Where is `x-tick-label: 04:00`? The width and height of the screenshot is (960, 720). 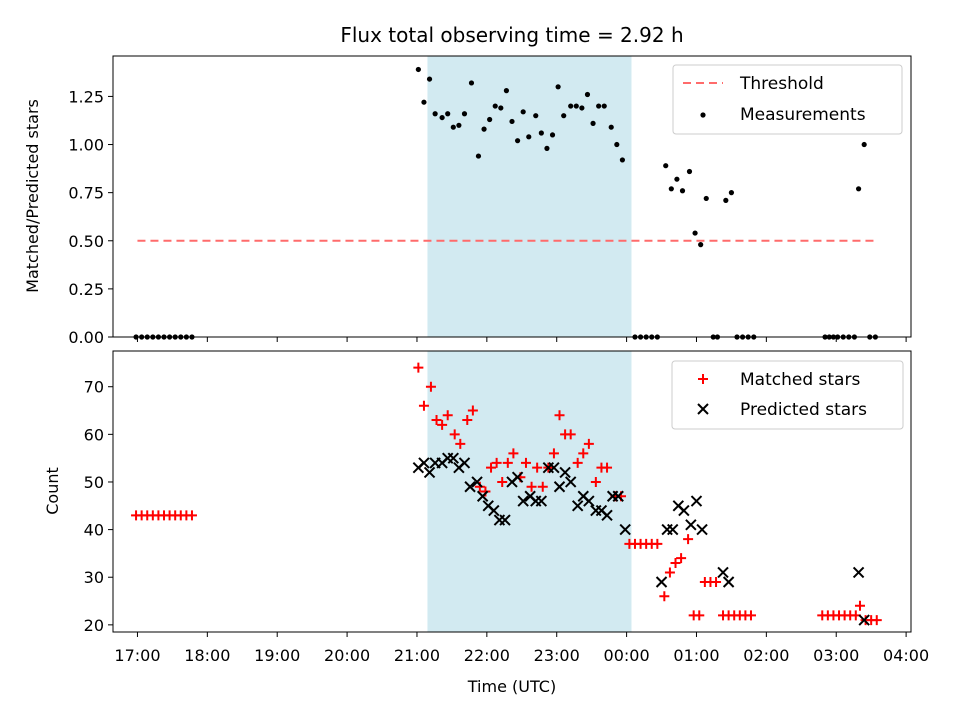
x-tick-label: 04:00 is located at coordinates (906, 655).